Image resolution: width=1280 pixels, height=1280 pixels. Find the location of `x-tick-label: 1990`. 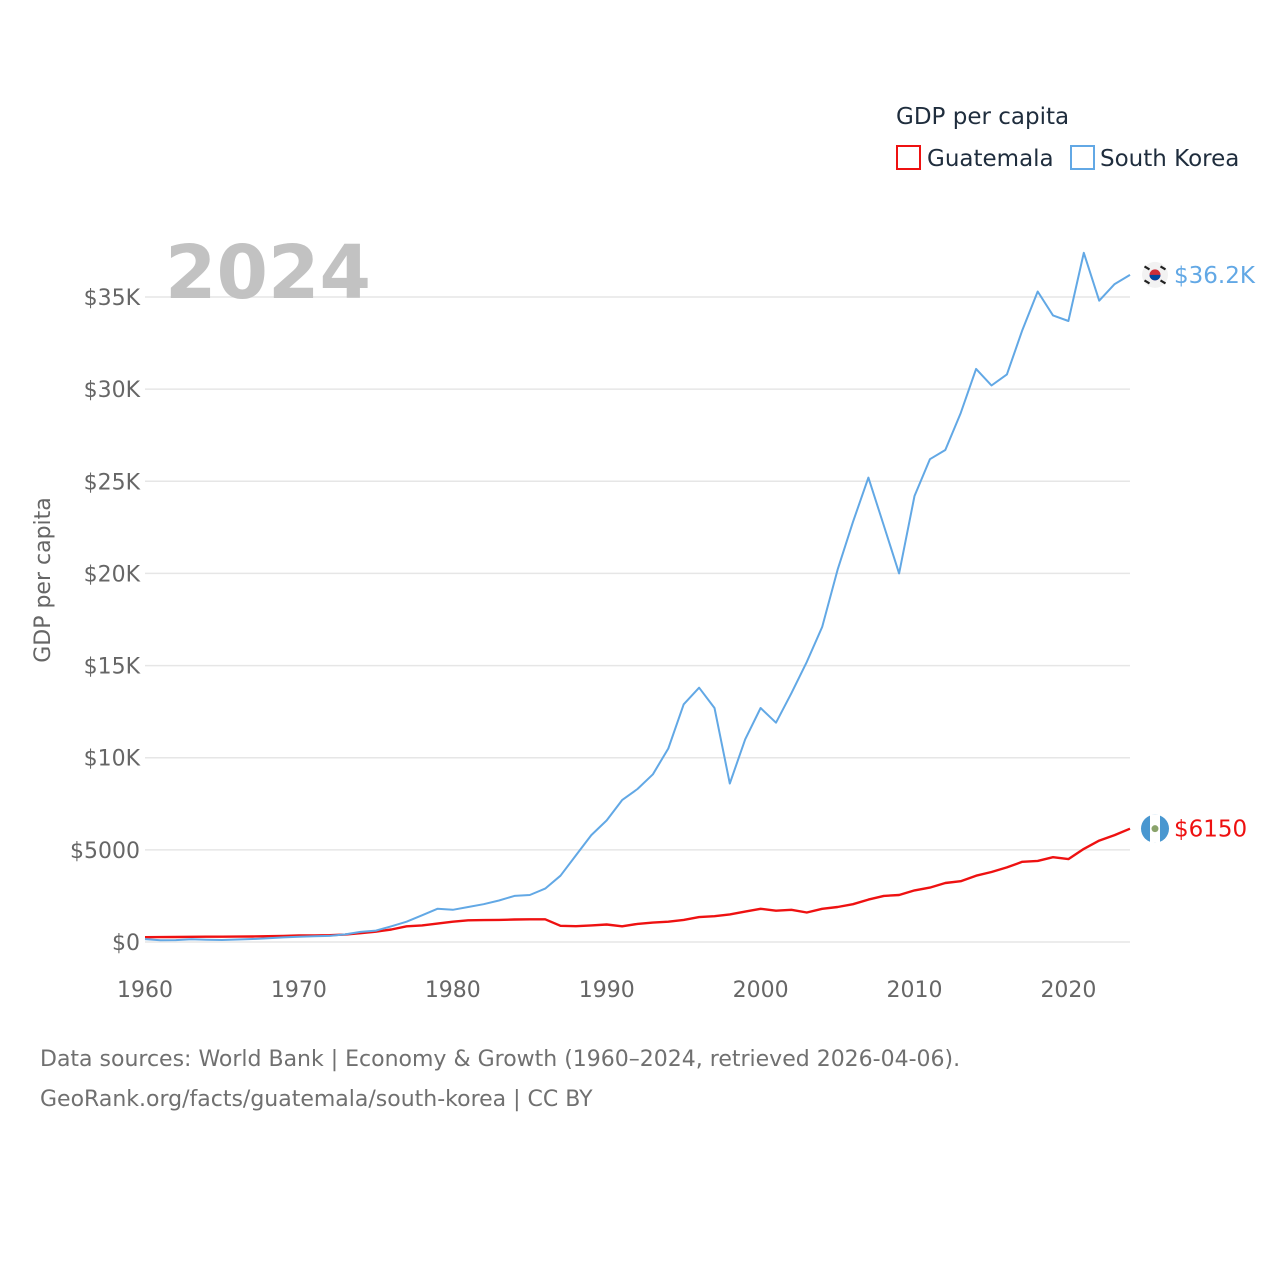

x-tick-label: 1990 is located at coordinates (607, 990).